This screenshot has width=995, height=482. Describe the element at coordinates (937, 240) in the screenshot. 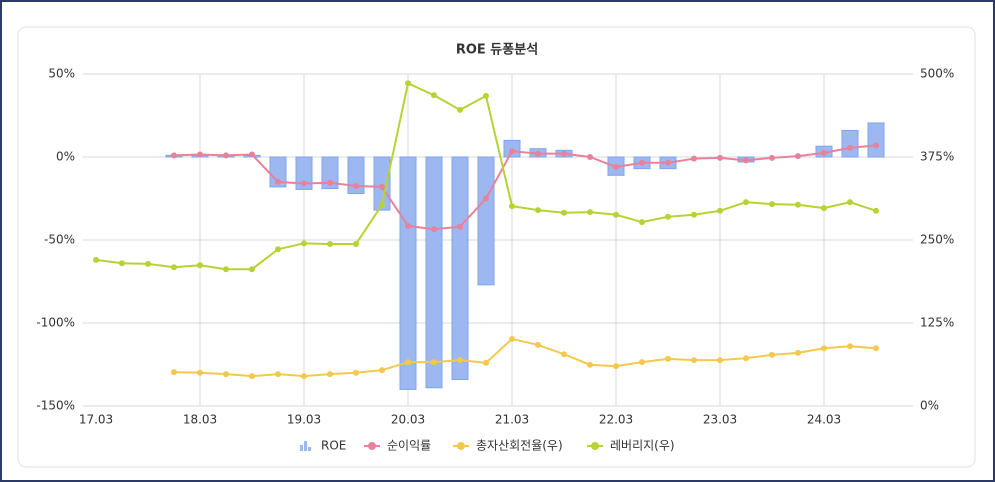

I see `y2-tick-label: 250%` at that location.